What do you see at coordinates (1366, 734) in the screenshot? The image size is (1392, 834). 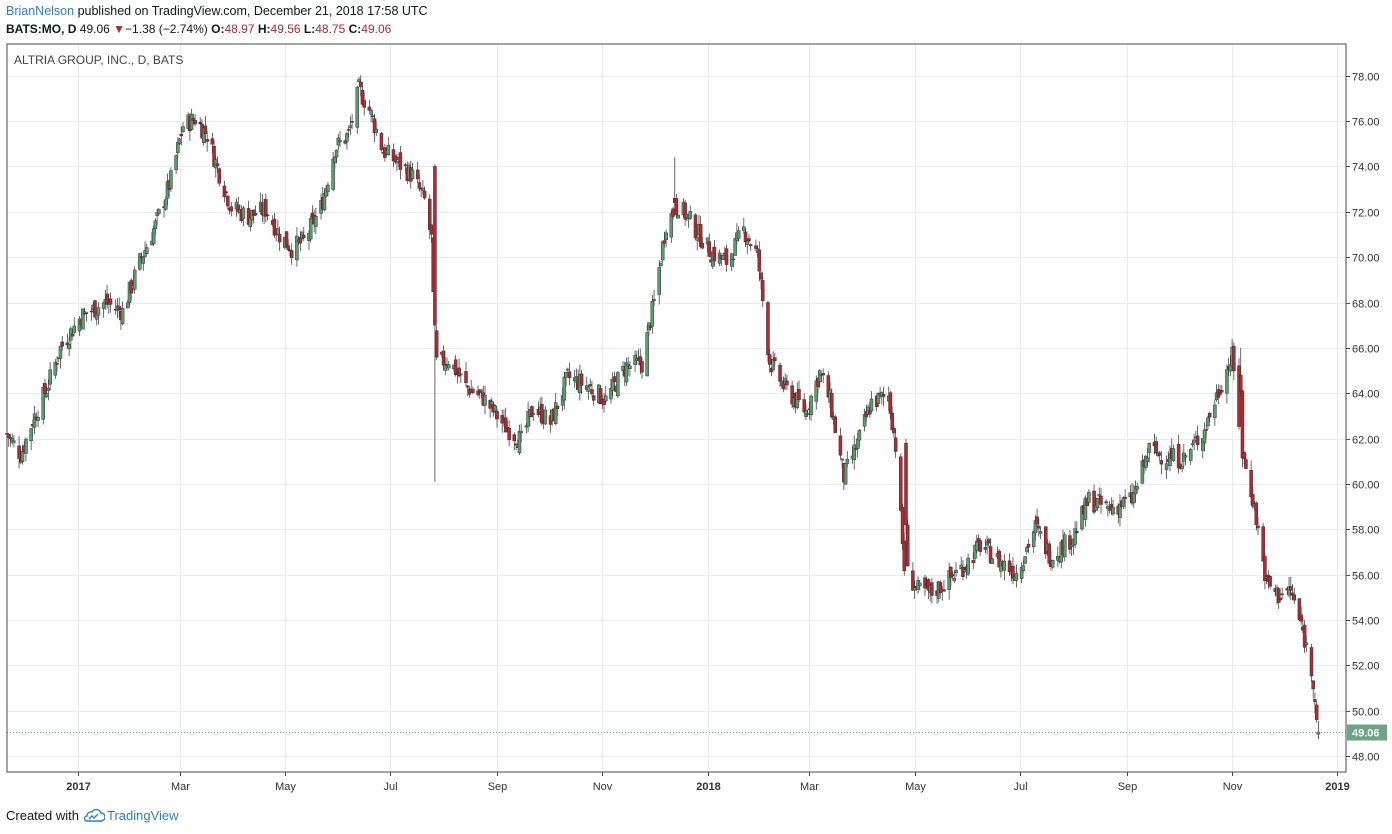 I see `last-price-tag-label: 49.06` at bounding box center [1366, 734].